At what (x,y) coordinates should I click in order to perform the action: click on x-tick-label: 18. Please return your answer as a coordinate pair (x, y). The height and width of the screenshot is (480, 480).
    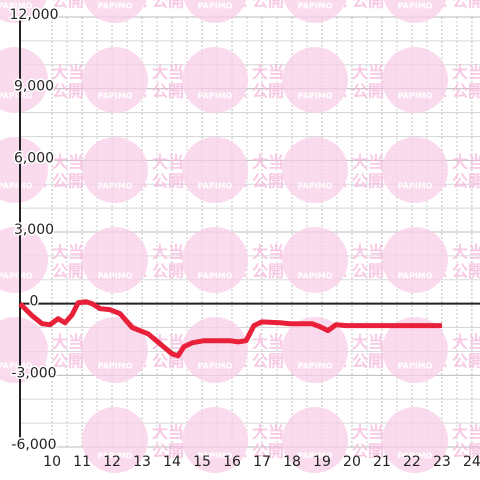
    Looking at the image, I should click on (292, 462).